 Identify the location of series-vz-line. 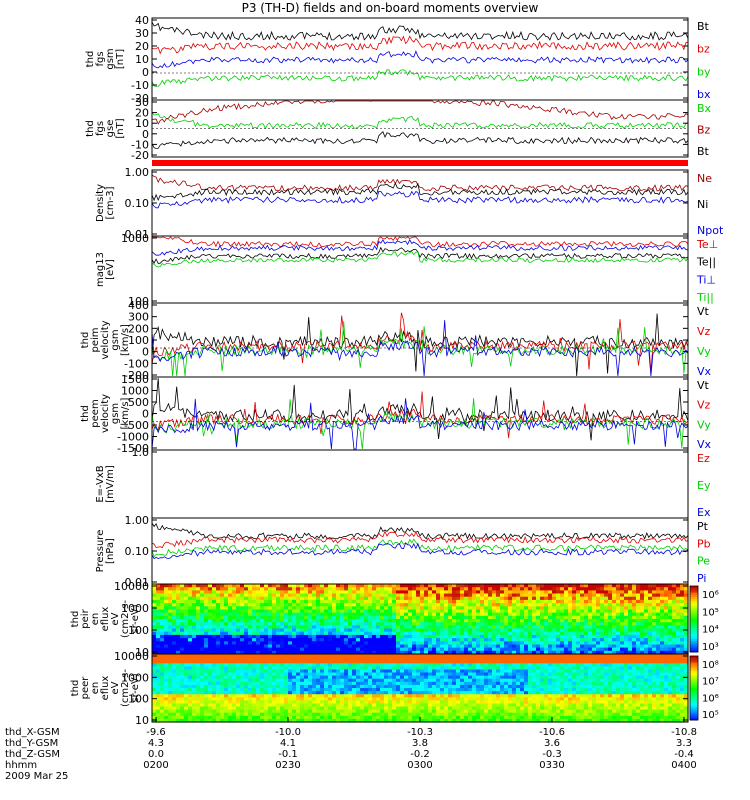
(420, 342).